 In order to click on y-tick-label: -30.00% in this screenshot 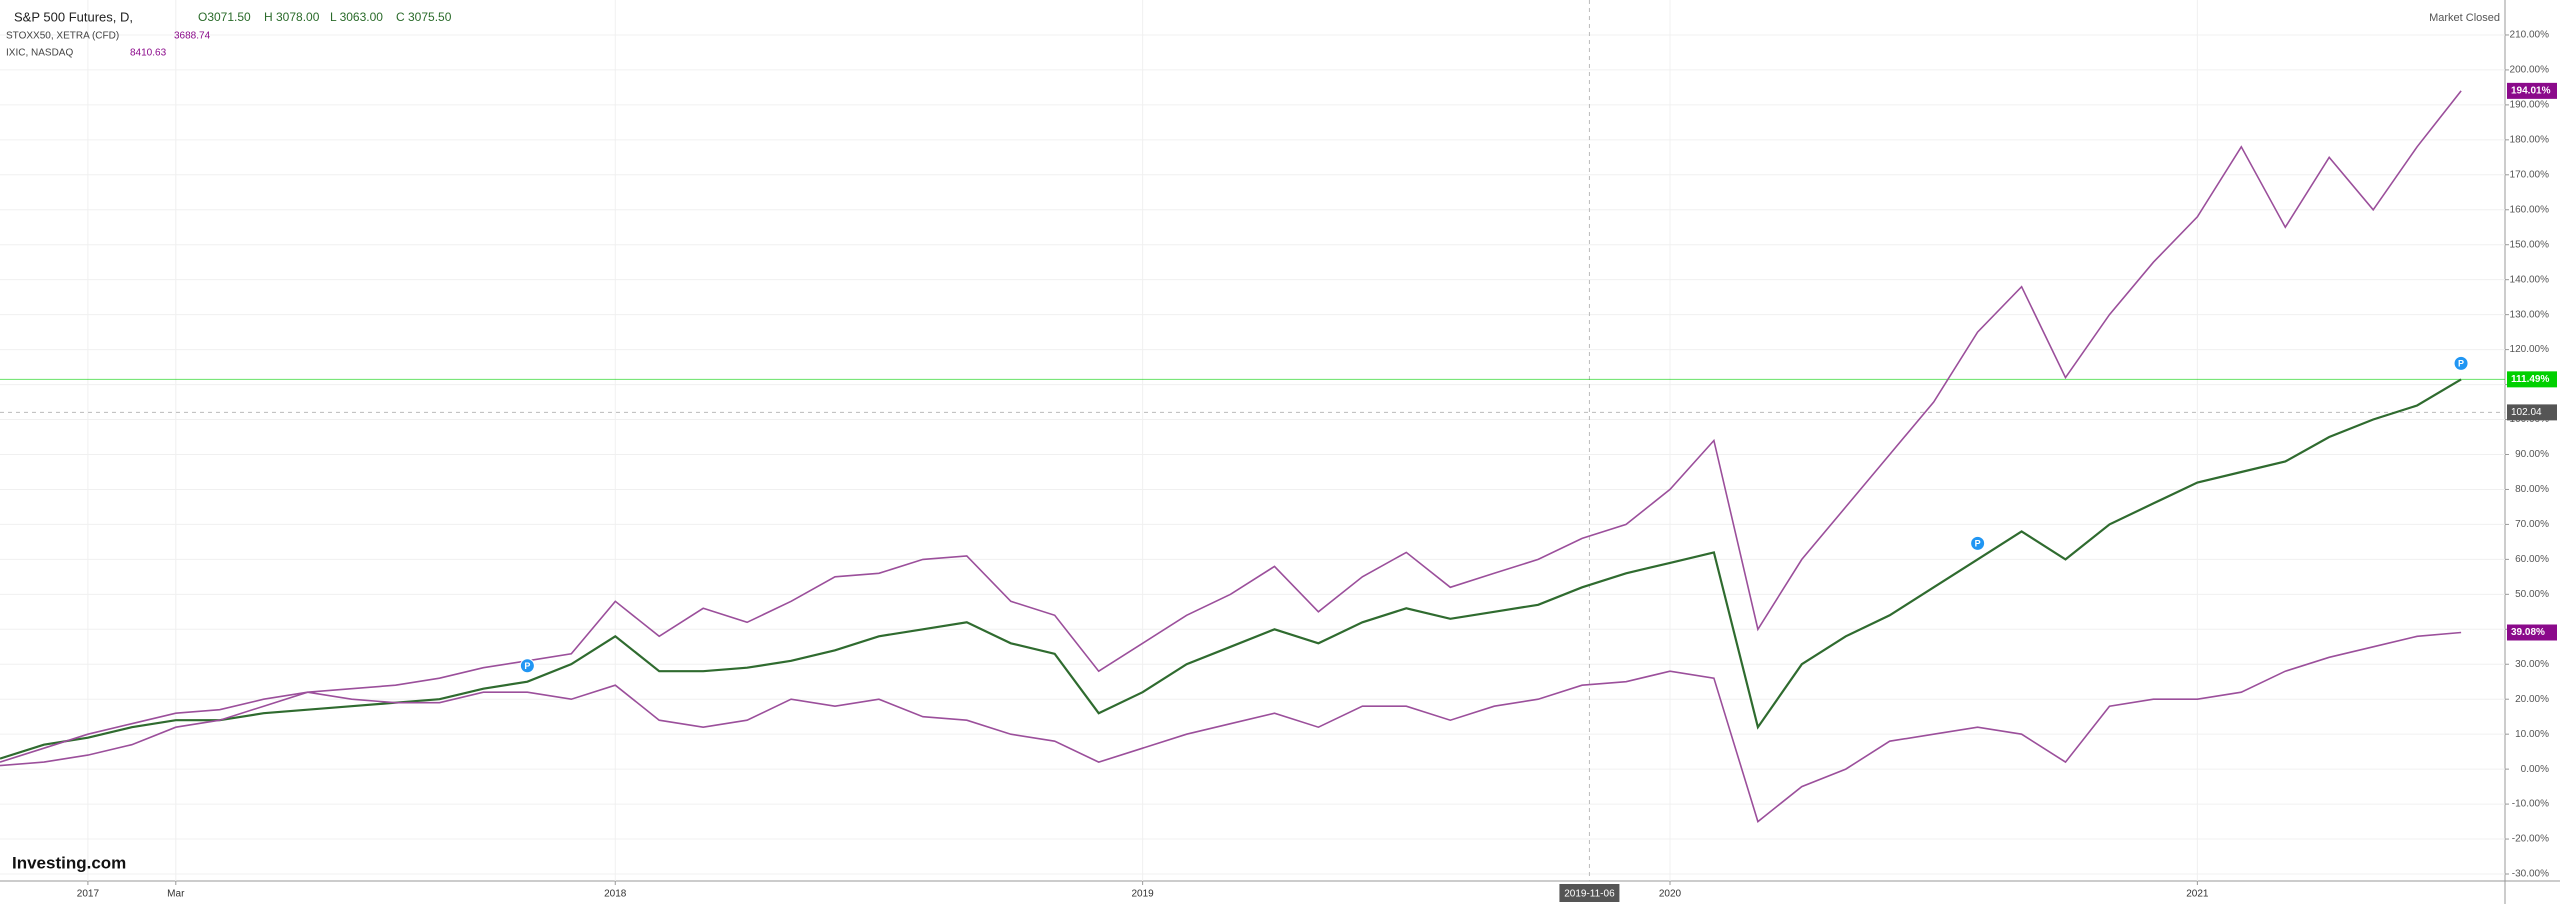, I will do `click(2530, 874)`.